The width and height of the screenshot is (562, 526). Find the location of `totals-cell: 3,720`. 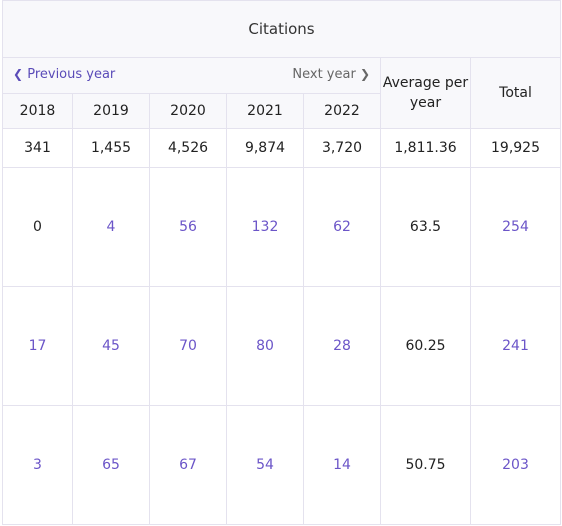

totals-cell: 3,720 is located at coordinates (342, 148).